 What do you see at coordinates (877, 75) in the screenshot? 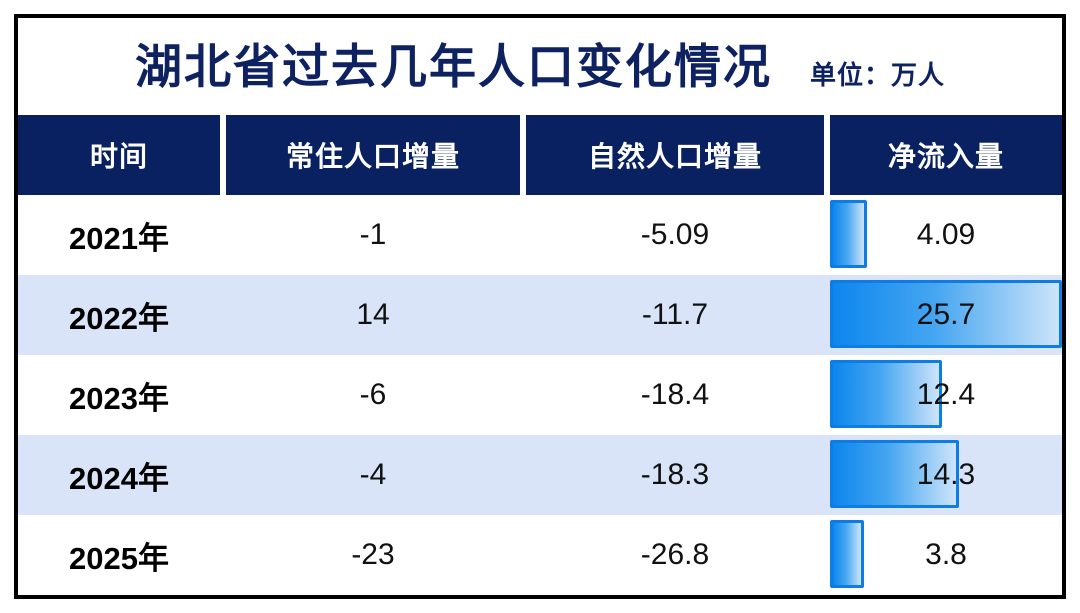
I see `unit-label: 单位：万人` at bounding box center [877, 75].